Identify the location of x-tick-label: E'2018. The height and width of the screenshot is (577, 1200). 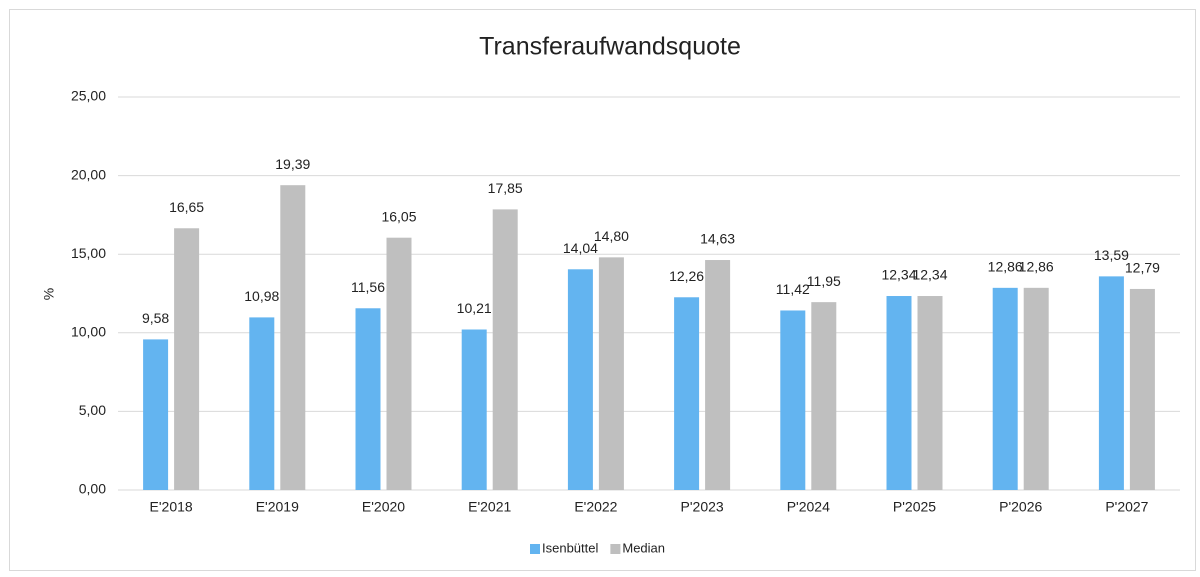
(171, 507).